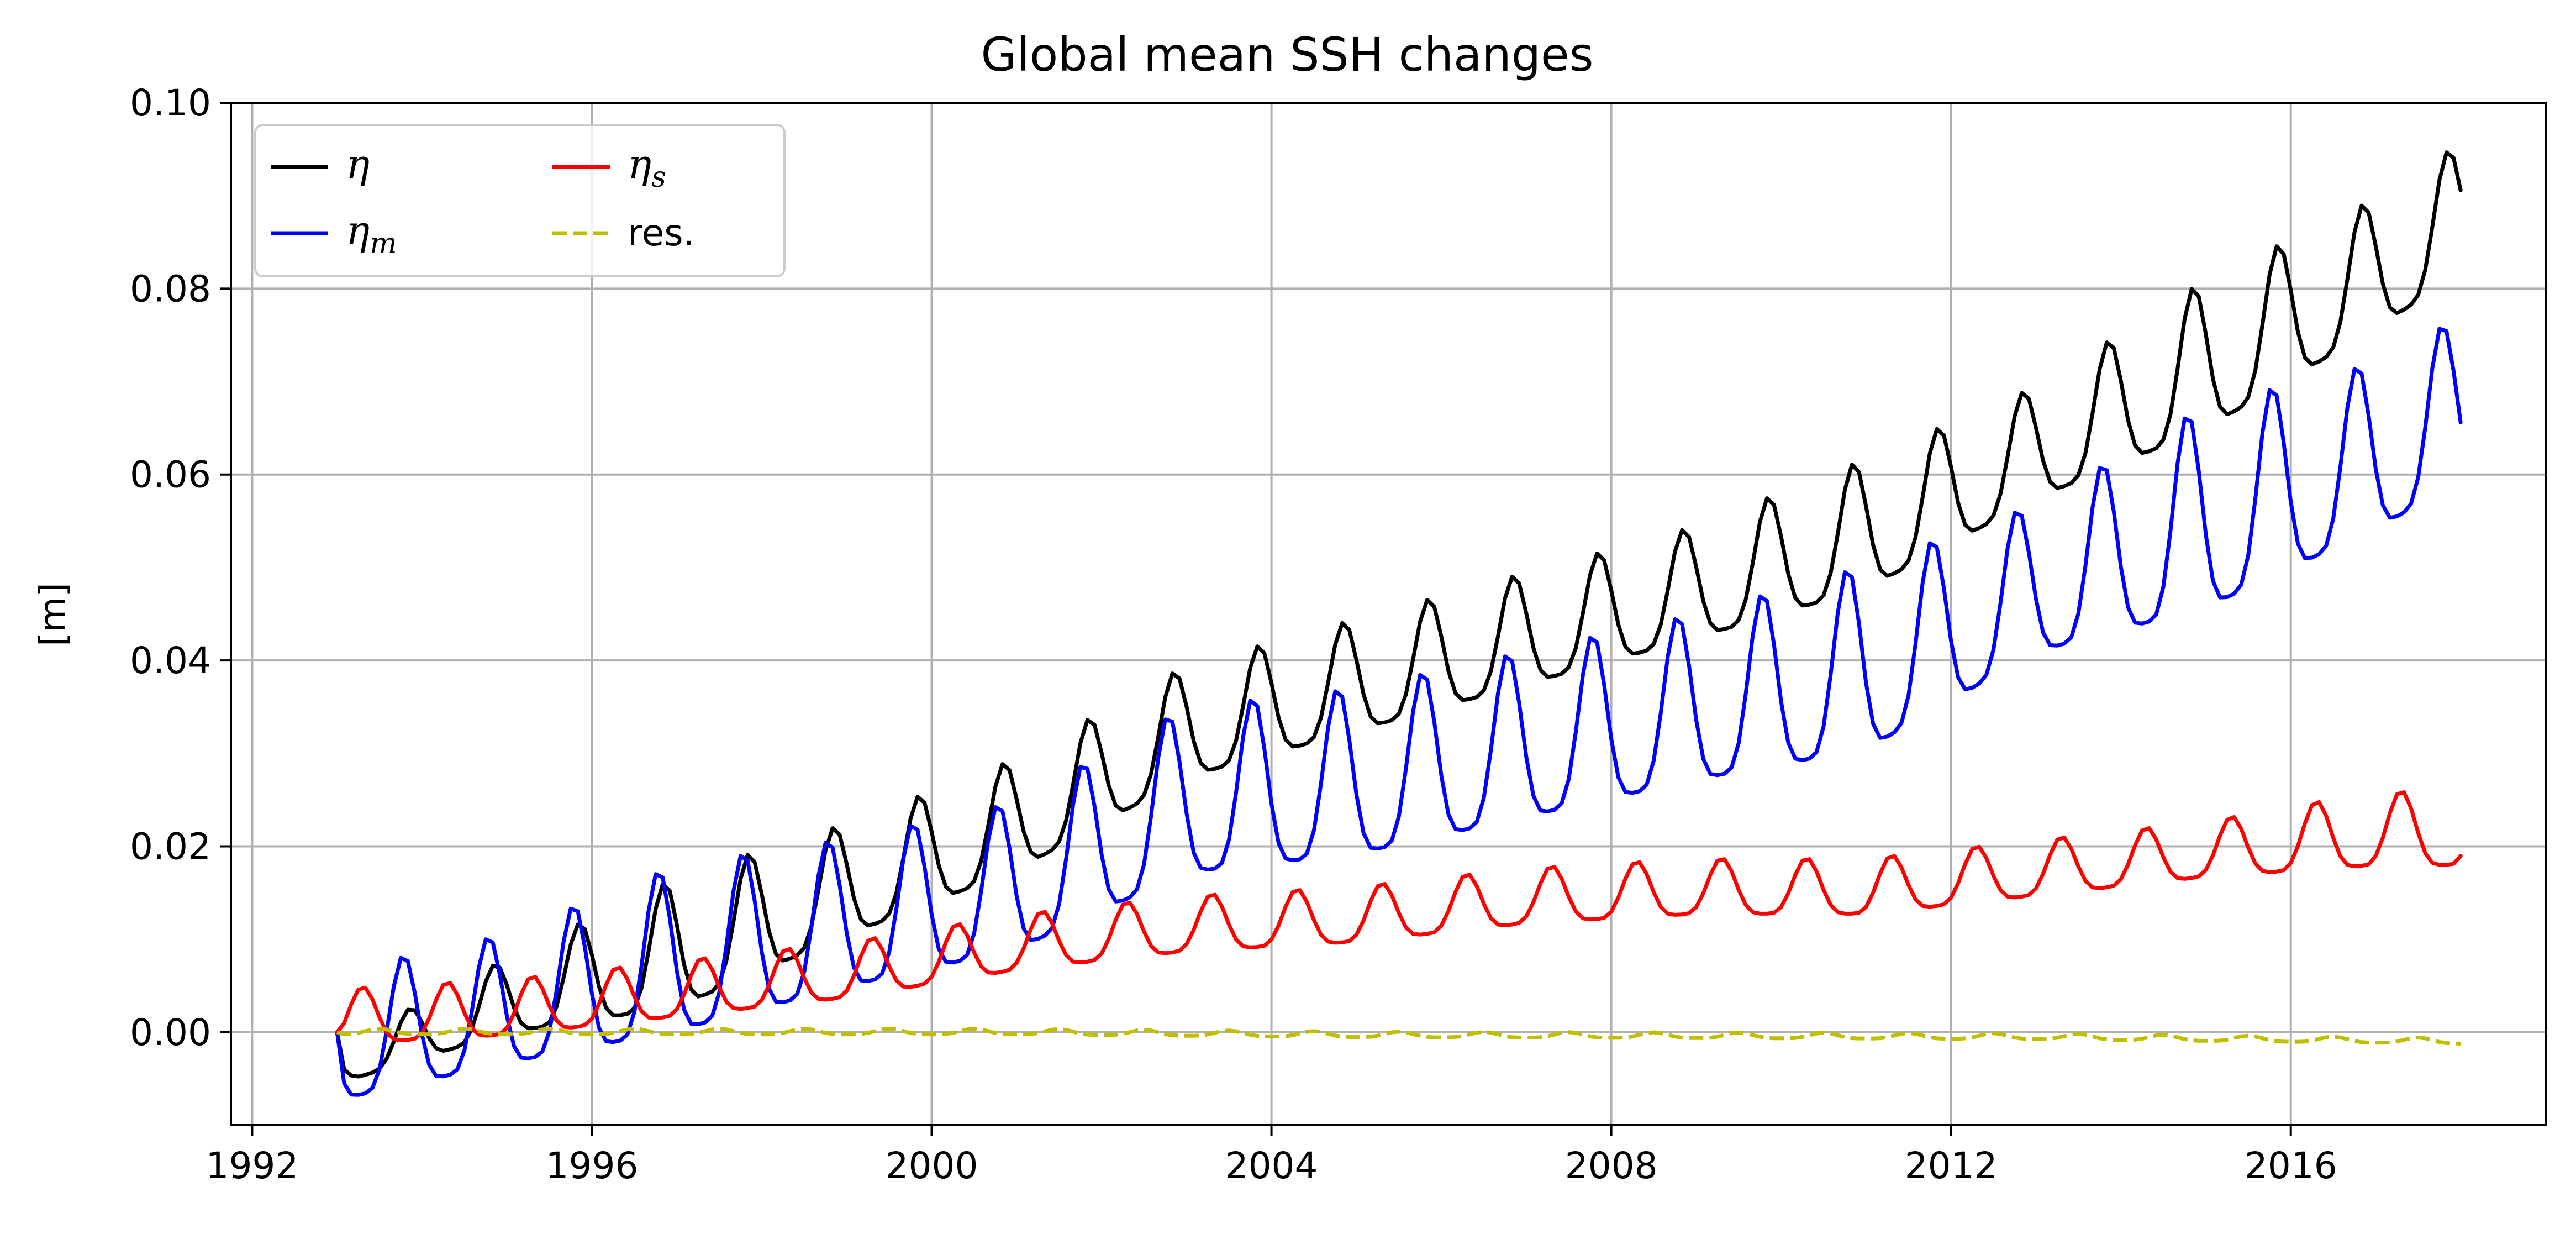 This screenshot has height=1234, width=2576. I want to click on x-axis: 1992 1996 2000 2004 2008 2012 2016, so click(1271, 1156).